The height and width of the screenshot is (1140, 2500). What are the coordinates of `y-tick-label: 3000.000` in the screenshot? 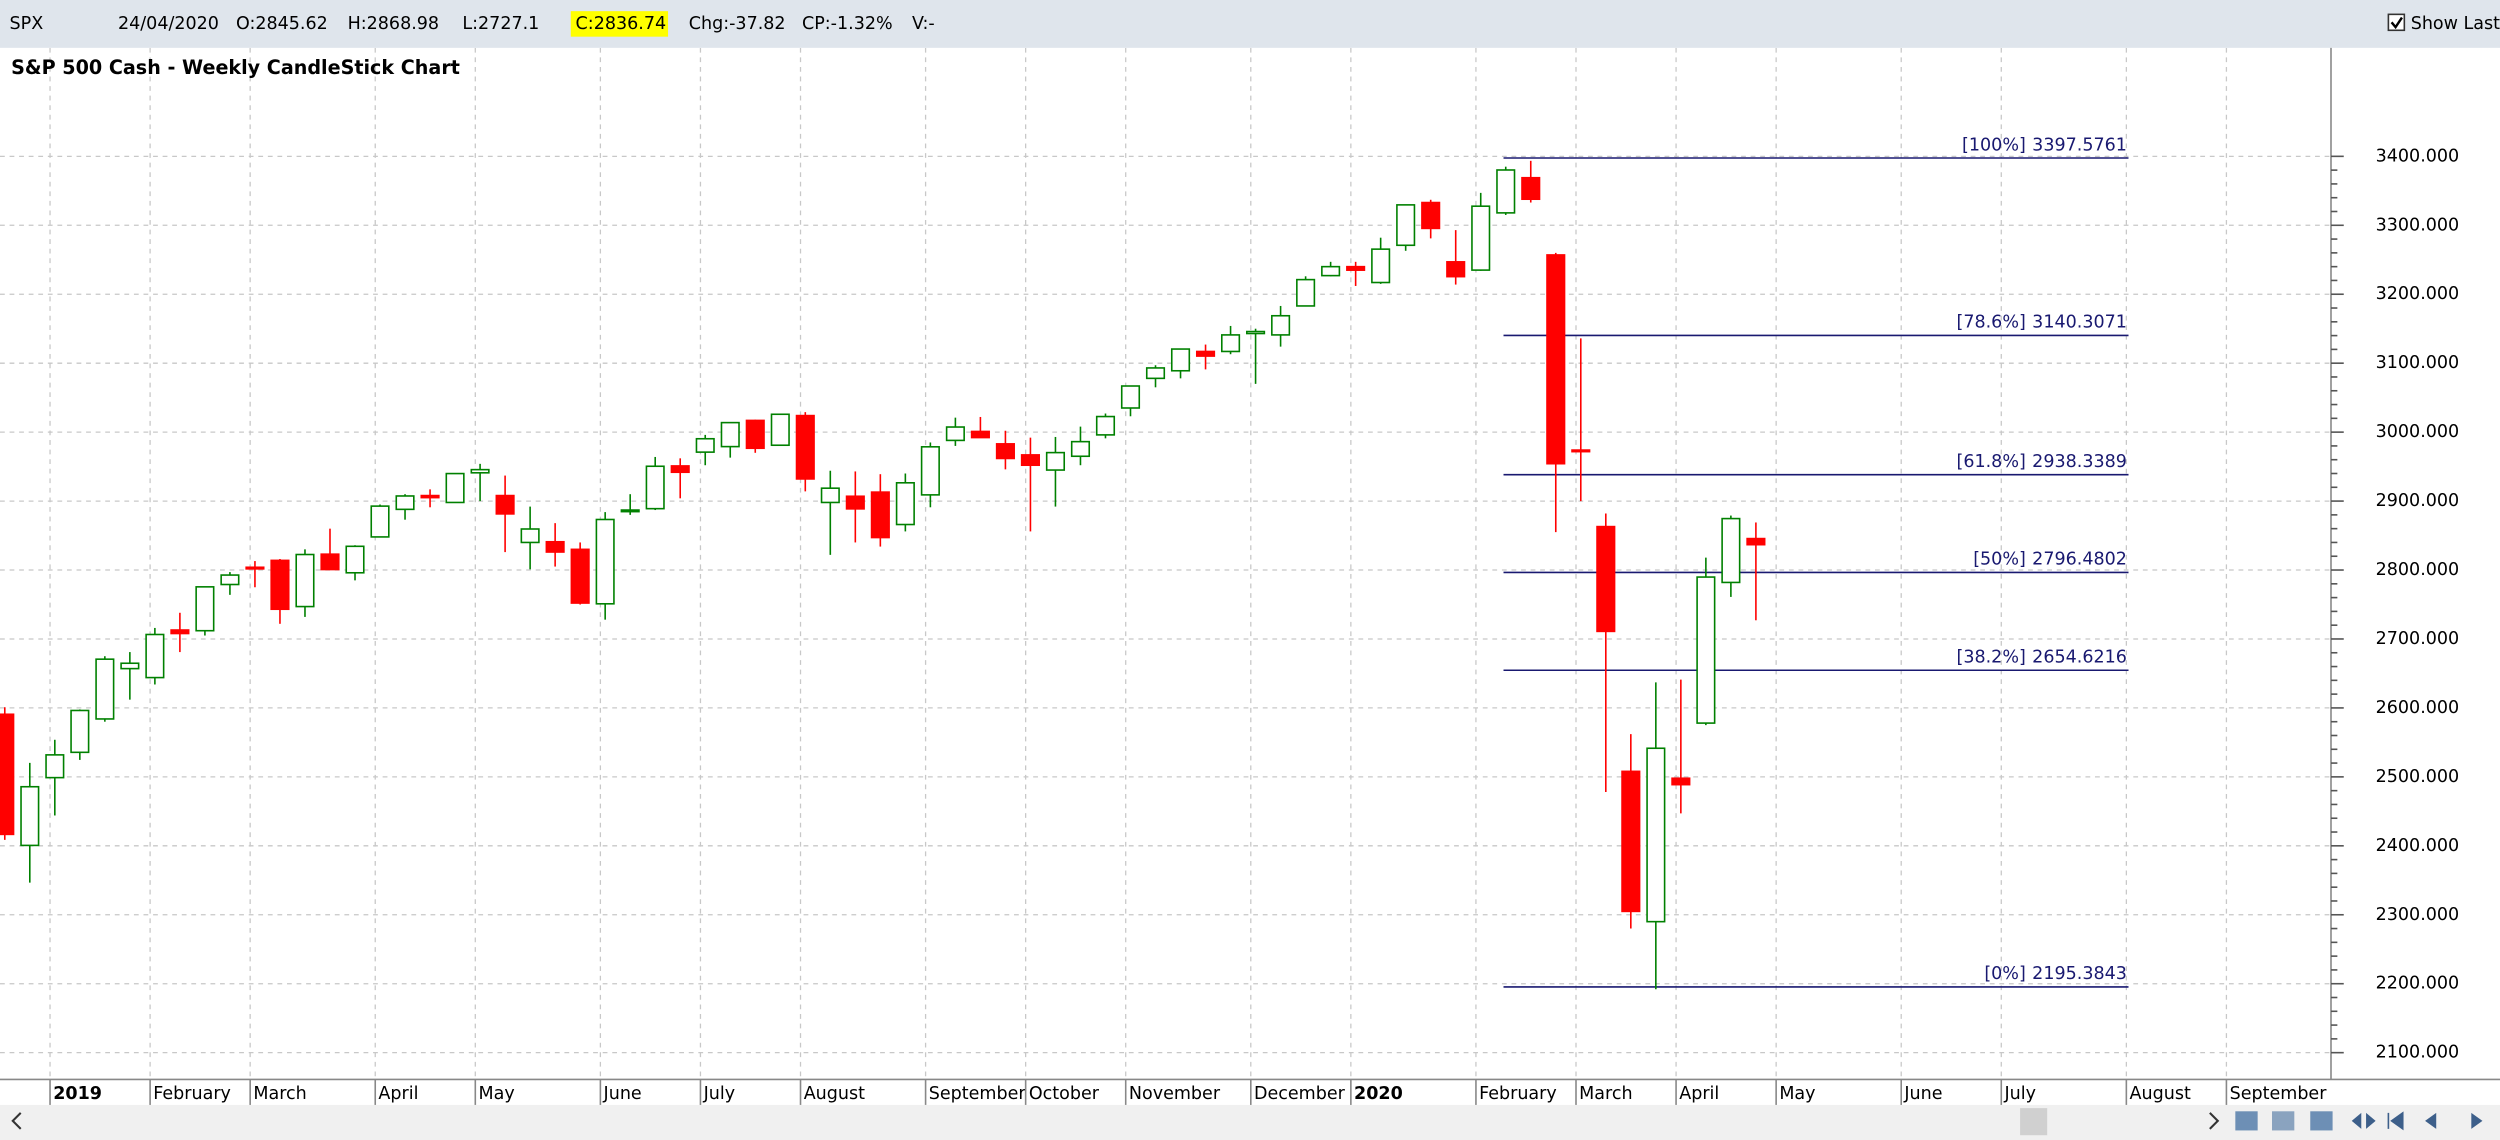 It's located at (2418, 432).